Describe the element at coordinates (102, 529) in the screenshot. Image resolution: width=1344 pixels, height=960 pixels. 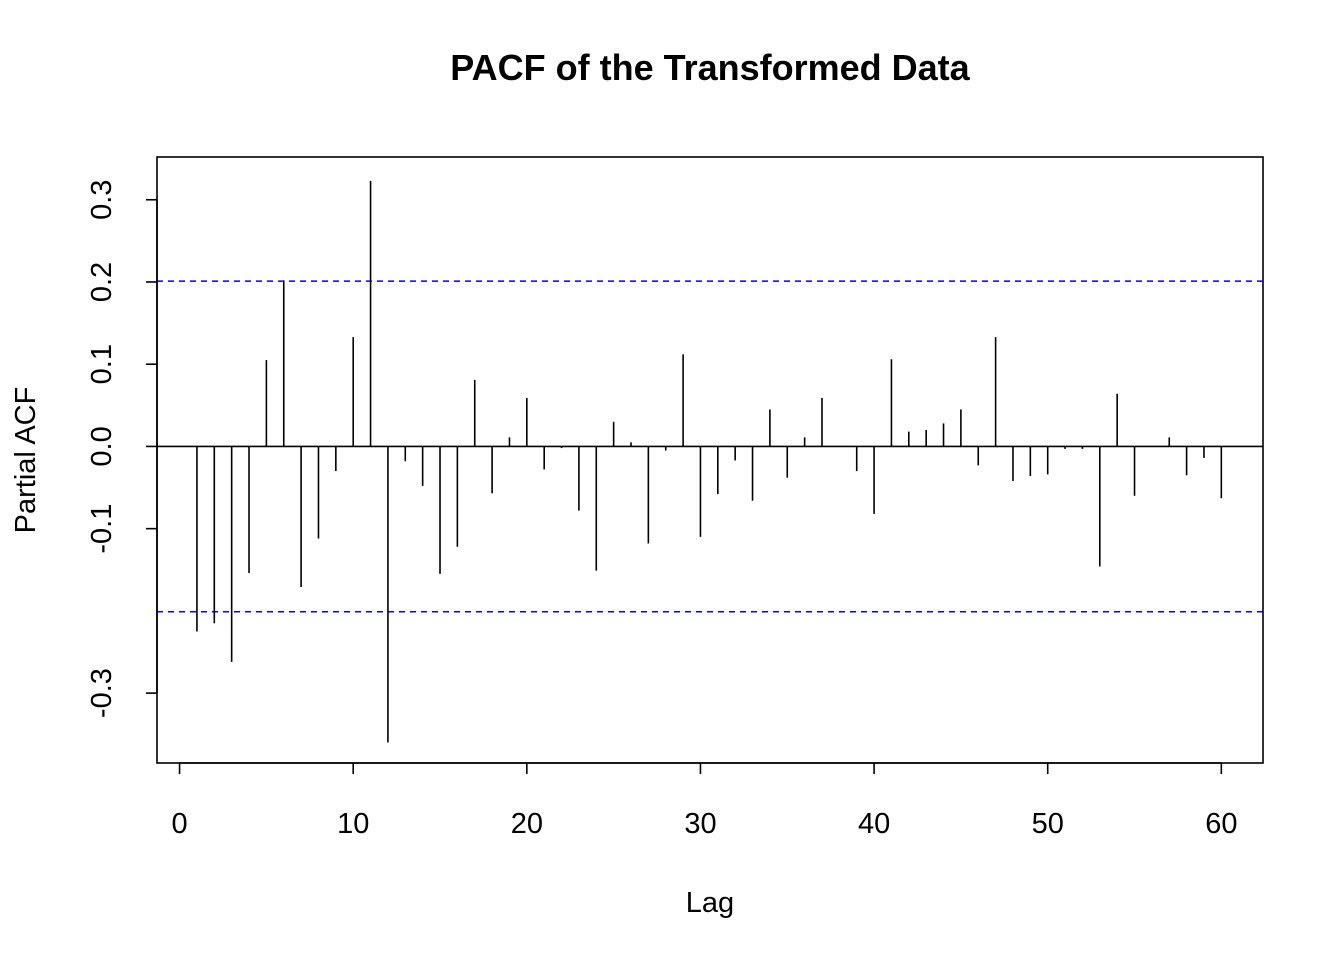
I see `y-tick-label: -0.1` at that location.